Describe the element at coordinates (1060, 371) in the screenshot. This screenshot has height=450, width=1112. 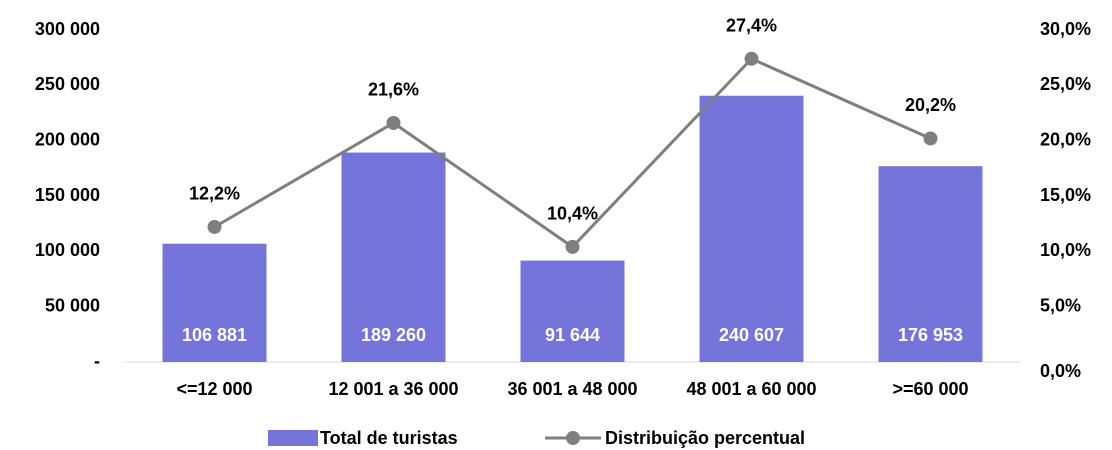
I see `y2-tick-label: 0,0%` at that location.